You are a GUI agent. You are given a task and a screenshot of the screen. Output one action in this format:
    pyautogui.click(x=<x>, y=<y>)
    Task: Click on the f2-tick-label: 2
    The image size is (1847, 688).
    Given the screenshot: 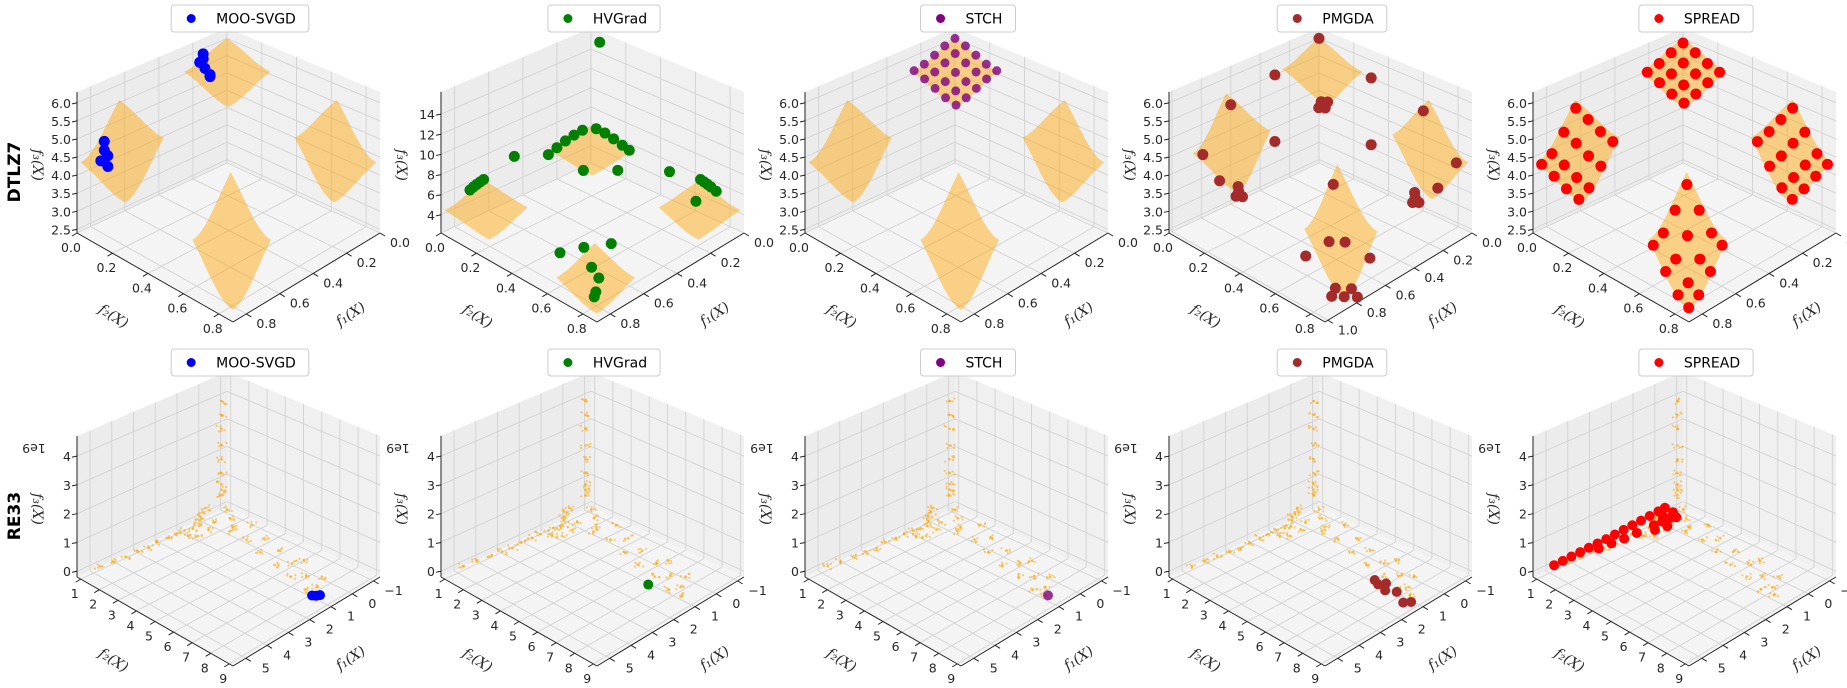 What is the action you would take?
    pyautogui.click(x=1185, y=604)
    